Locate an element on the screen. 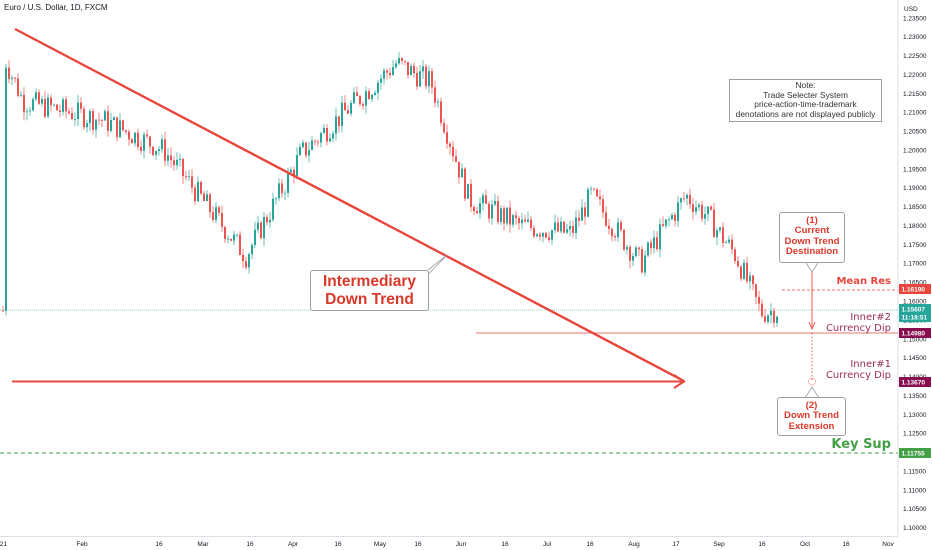  x-tick-label: Mar is located at coordinates (203, 544).